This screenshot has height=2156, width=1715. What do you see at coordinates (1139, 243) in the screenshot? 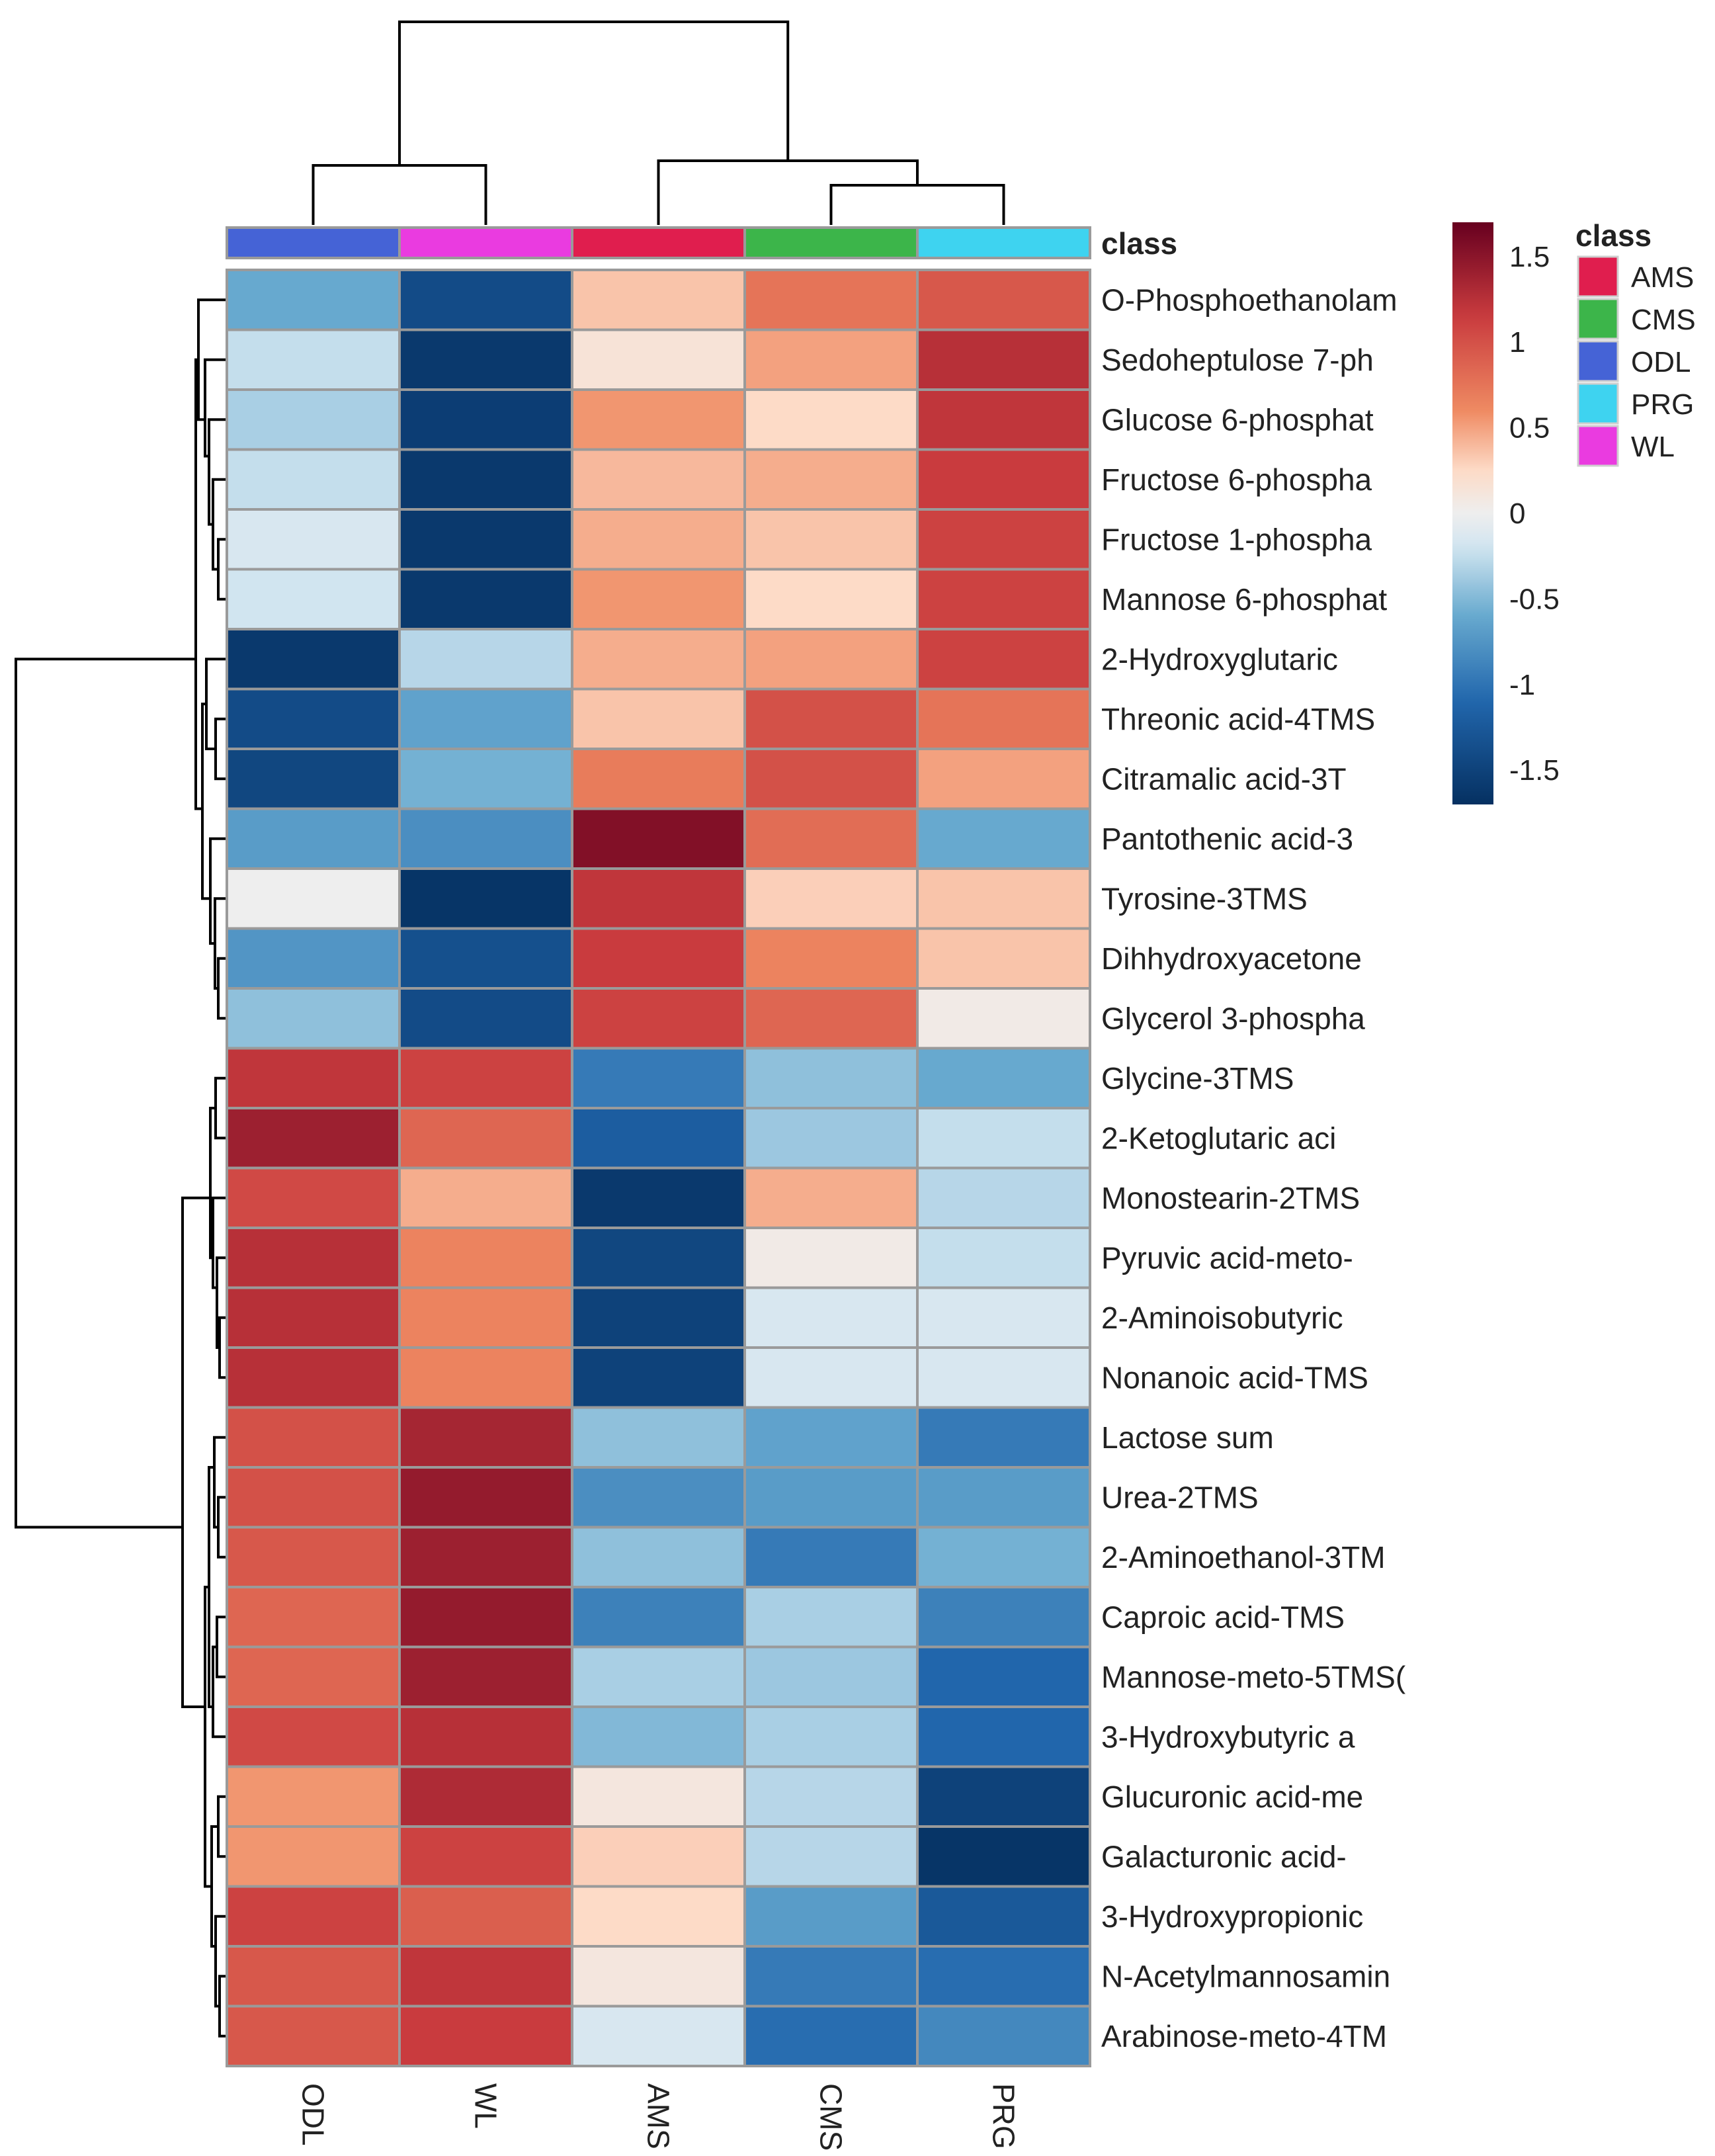
I see `class-annotation-label: class` at bounding box center [1139, 243].